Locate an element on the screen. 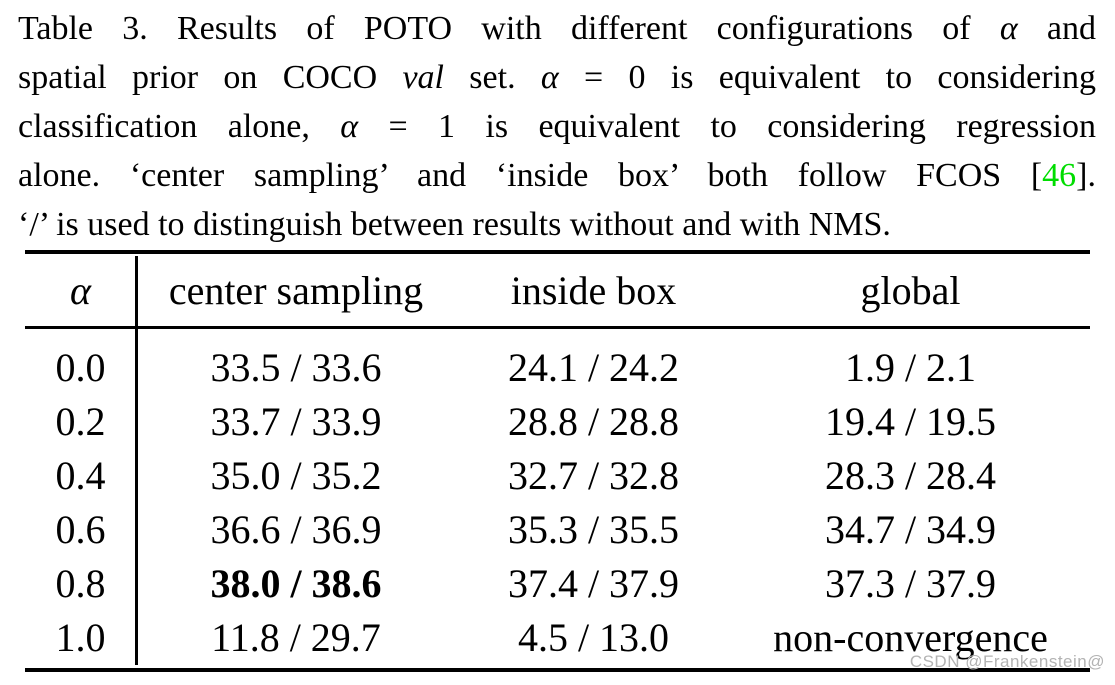 The image size is (1115, 685). alpha-value-cell: 0.2 is located at coordinates (80, 421).